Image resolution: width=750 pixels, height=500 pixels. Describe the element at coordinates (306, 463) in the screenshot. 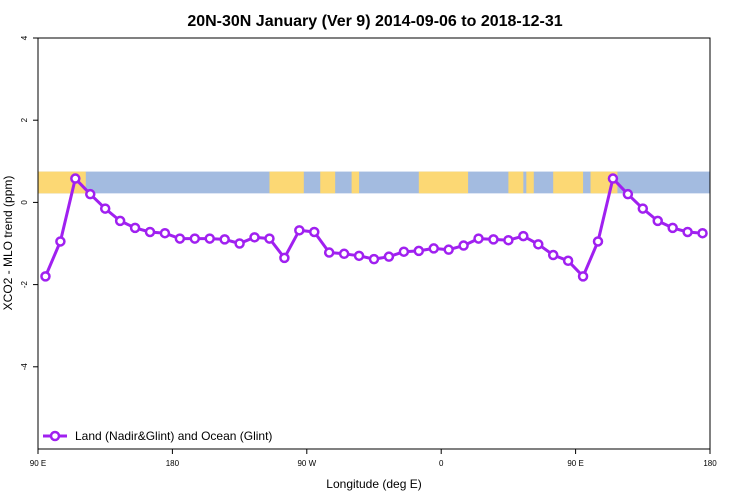

I see `x-tick-label: 90 W` at that location.